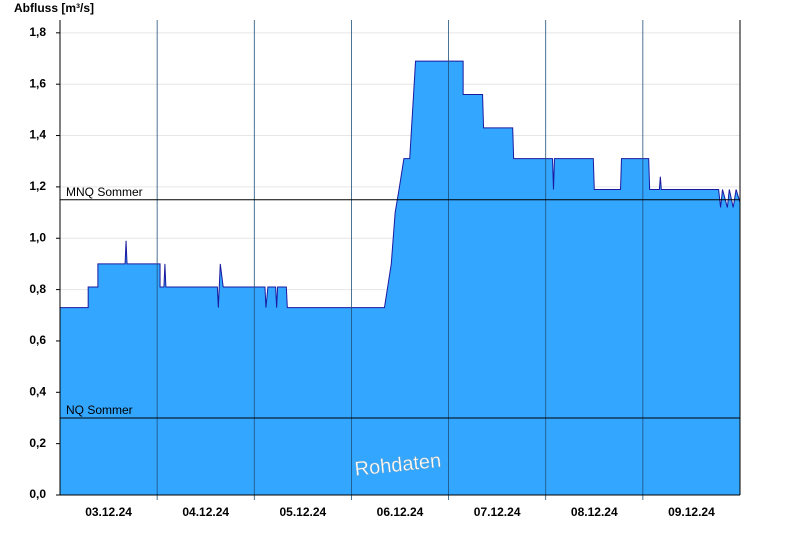 Image resolution: width=800 pixels, height=550 pixels. Describe the element at coordinates (54, 8) in the screenshot. I see `y-axis-label: Abfluss [m³/s]` at that location.